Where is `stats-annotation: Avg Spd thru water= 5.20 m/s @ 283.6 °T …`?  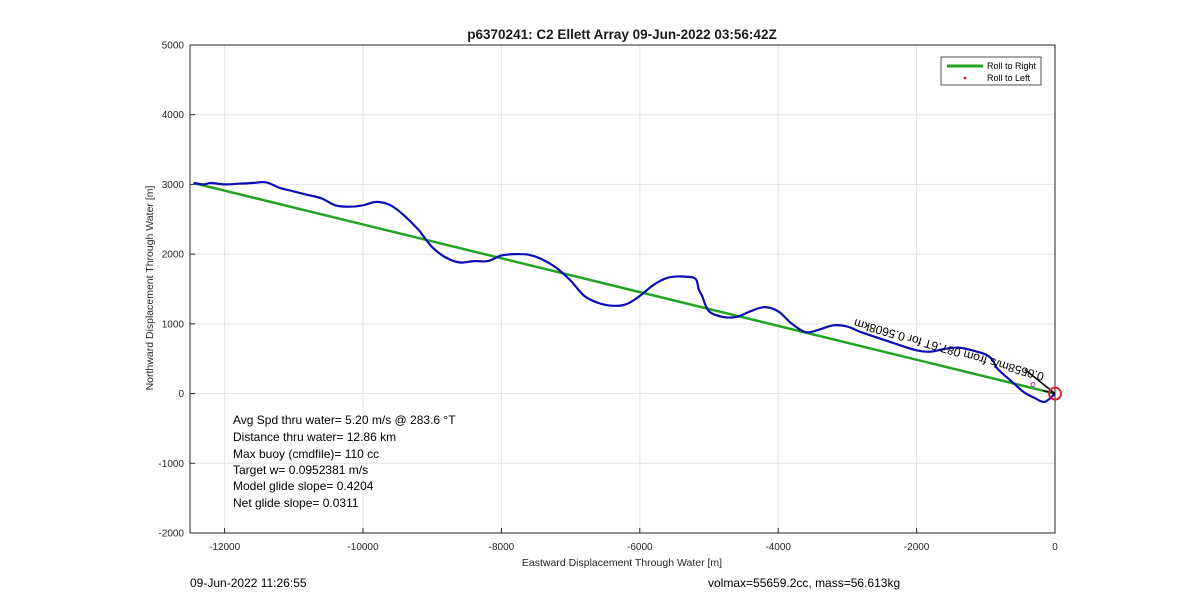
stats-annotation: Avg Spd thru water= 5.20 m/s @ 283.6 °T … is located at coordinates (344, 461).